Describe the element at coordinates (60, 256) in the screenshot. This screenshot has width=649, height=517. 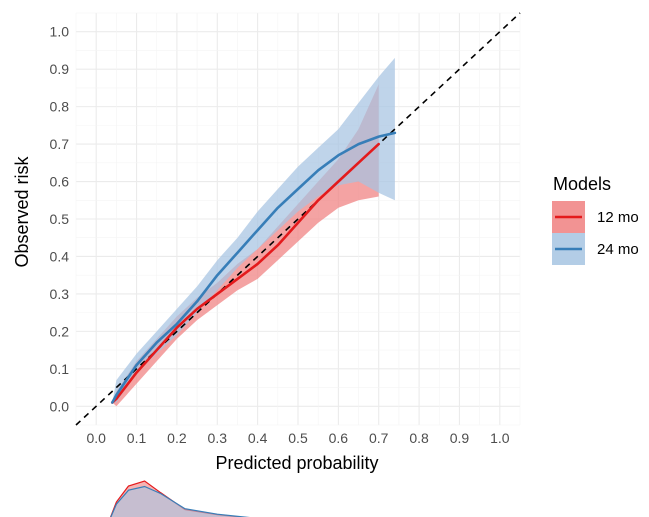
I see `y-tick-label: 0.4` at that location.